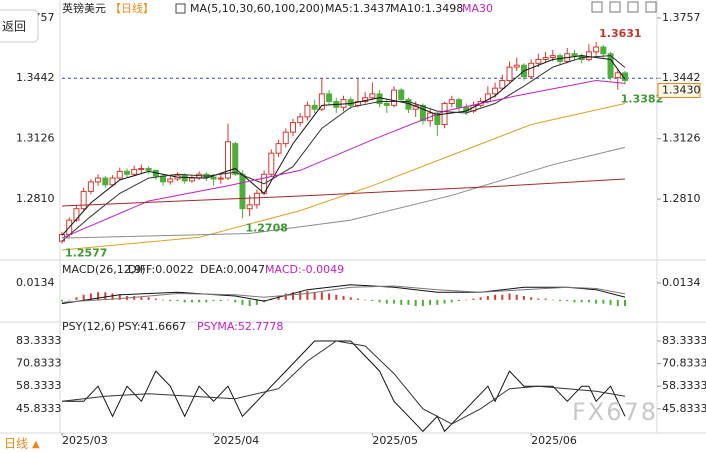  I want to click on footer-period: 日线, so click(16, 444).